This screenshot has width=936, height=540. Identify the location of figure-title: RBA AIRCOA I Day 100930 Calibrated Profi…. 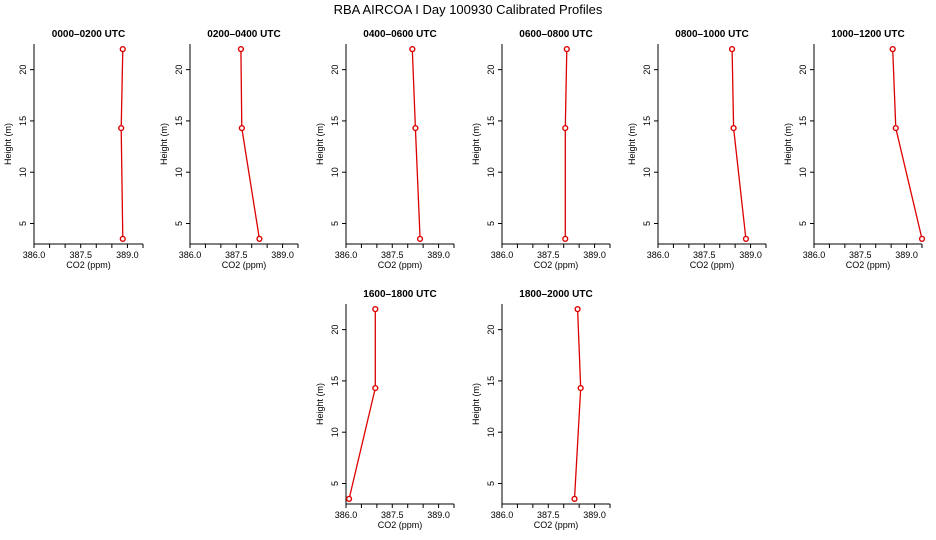
(468, 9).